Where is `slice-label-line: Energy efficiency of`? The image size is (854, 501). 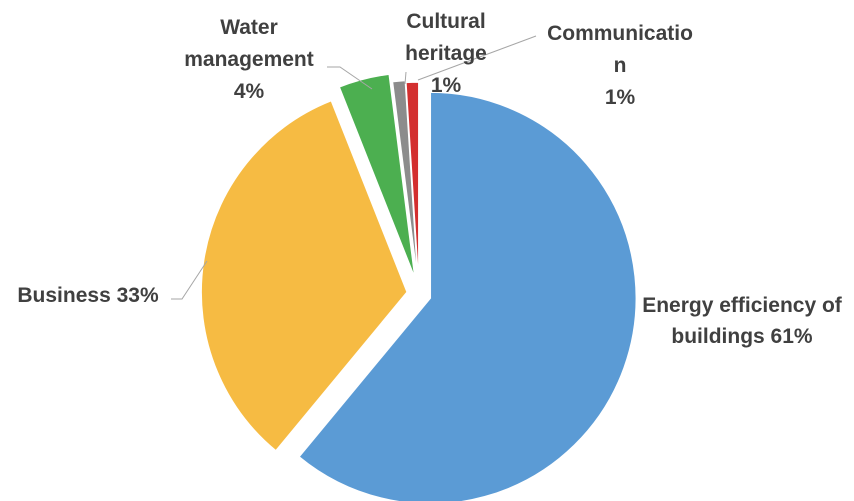
slice-label-line: Energy efficiency of is located at coordinates (742, 305).